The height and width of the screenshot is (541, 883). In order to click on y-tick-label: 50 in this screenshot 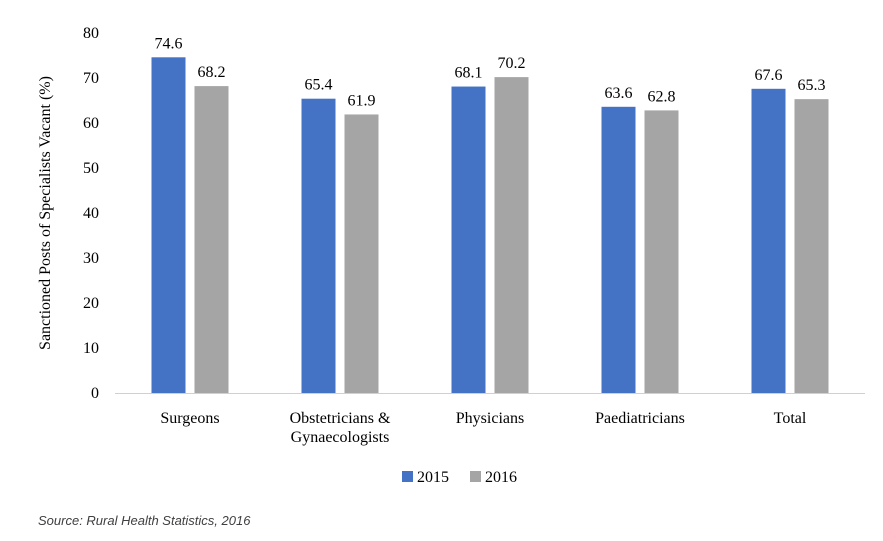, I will do `click(91, 168)`.